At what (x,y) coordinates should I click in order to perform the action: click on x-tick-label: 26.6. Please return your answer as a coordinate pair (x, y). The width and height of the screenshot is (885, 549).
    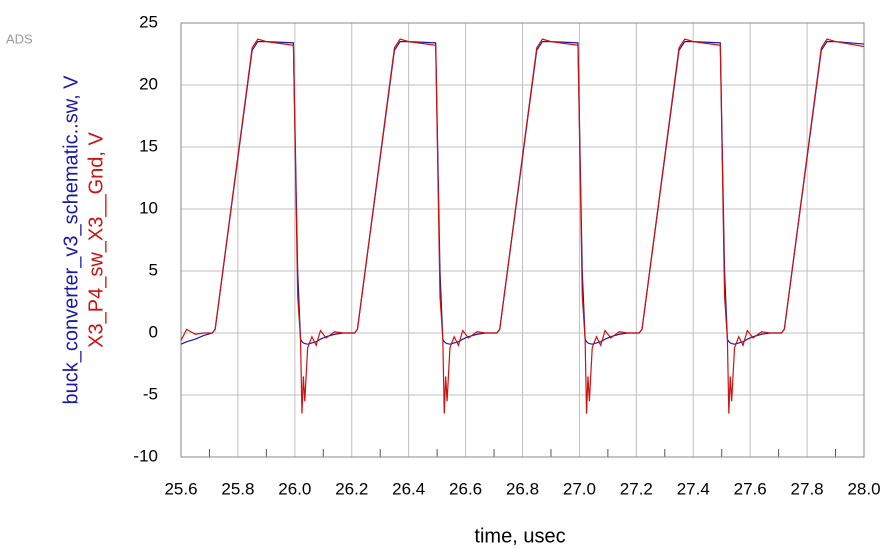
    Looking at the image, I should click on (465, 488).